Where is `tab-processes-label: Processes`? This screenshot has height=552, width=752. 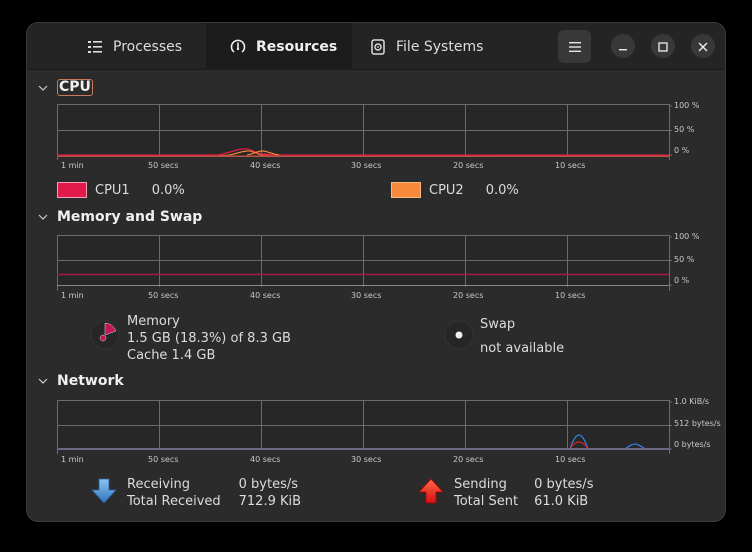
tab-processes-label: Processes is located at coordinates (148, 46).